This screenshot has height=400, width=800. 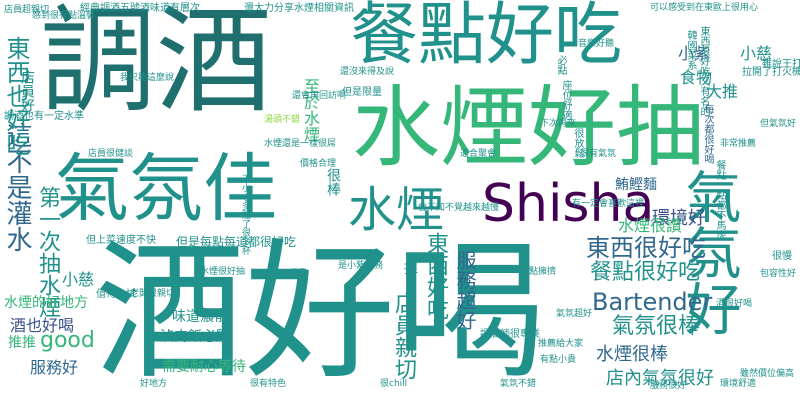 What do you see at coordinates (200, 317) in the screenshot?
I see `word-57: 味道濃郁` at bounding box center [200, 317].